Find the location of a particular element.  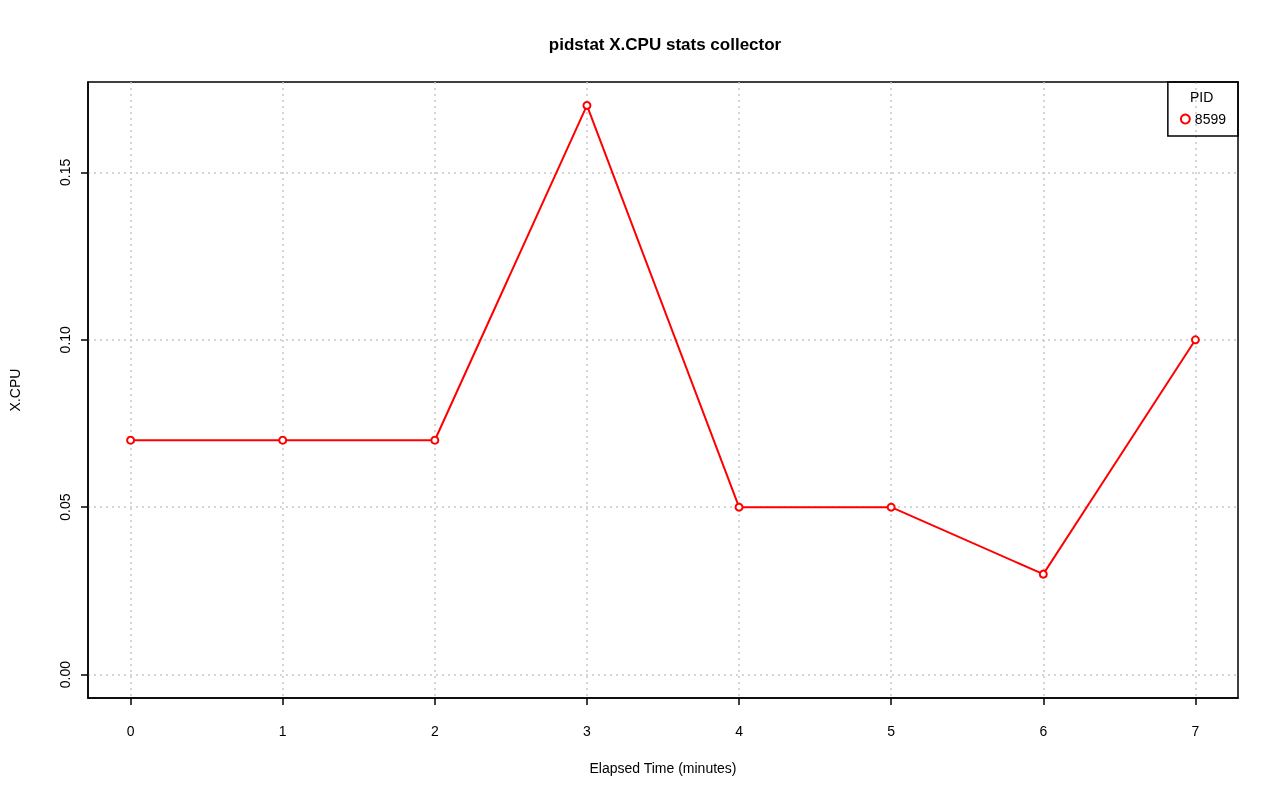

y-tick-label: 0.00 is located at coordinates (65, 674).